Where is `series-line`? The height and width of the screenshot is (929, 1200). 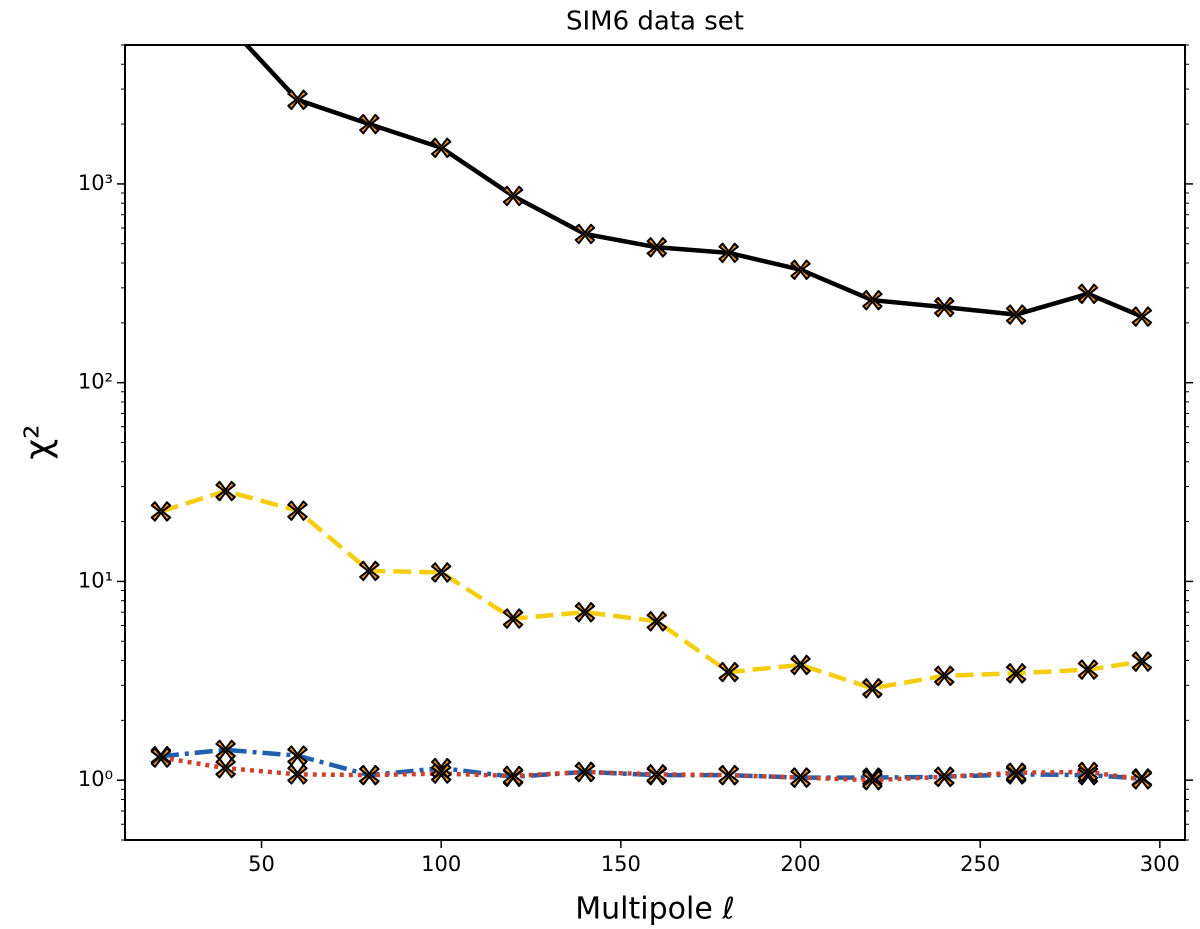 series-line is located at coordinates (651, 764).